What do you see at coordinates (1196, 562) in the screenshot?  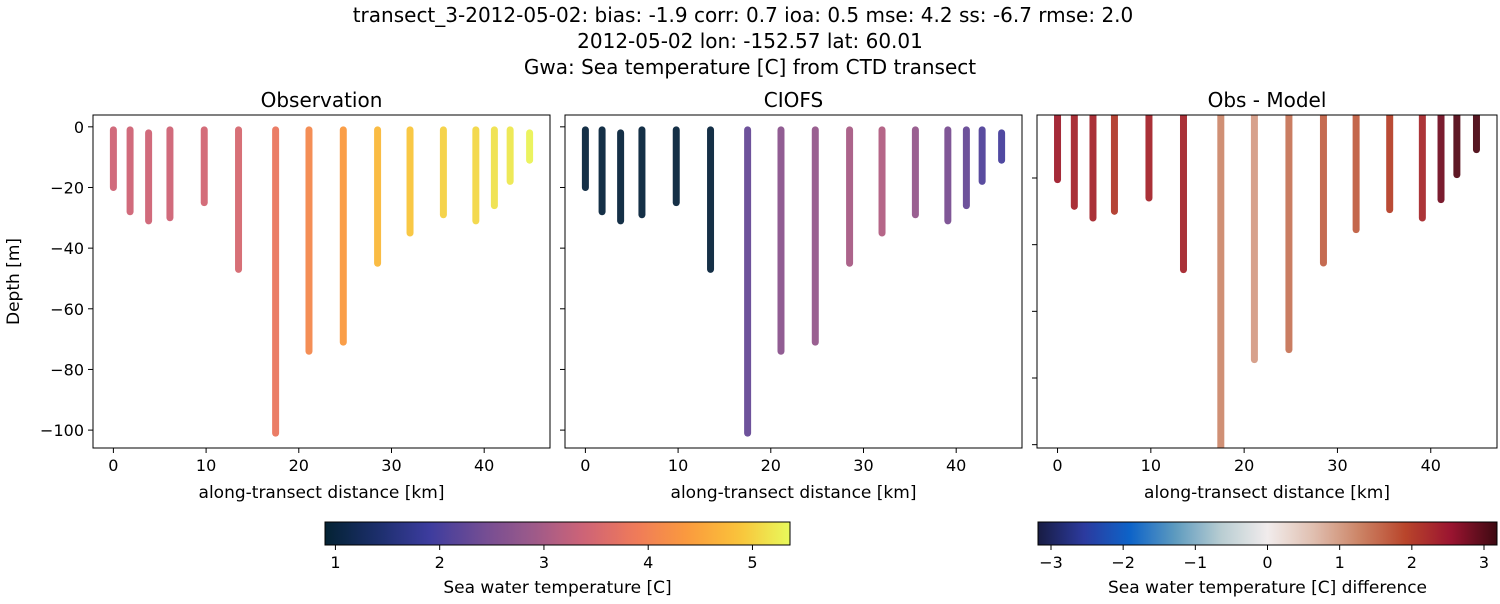 I see `colorbar-tick-label: −1` at bounding box center [1196, 562].